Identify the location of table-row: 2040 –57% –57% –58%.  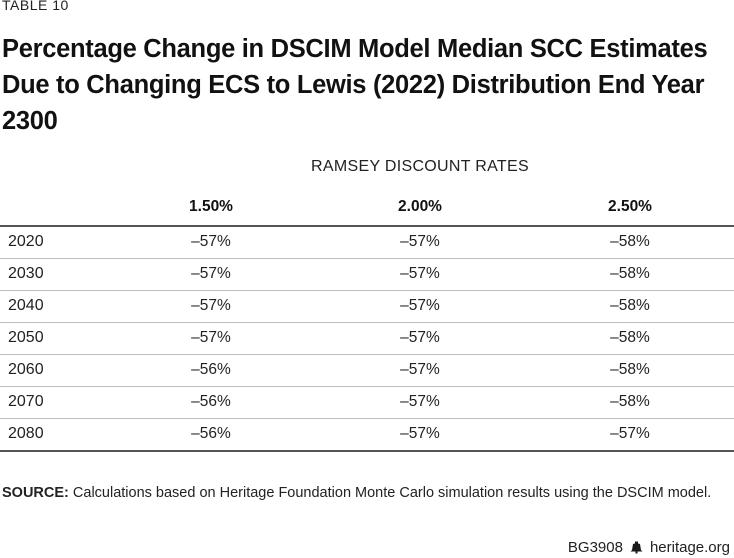
(367, 307).